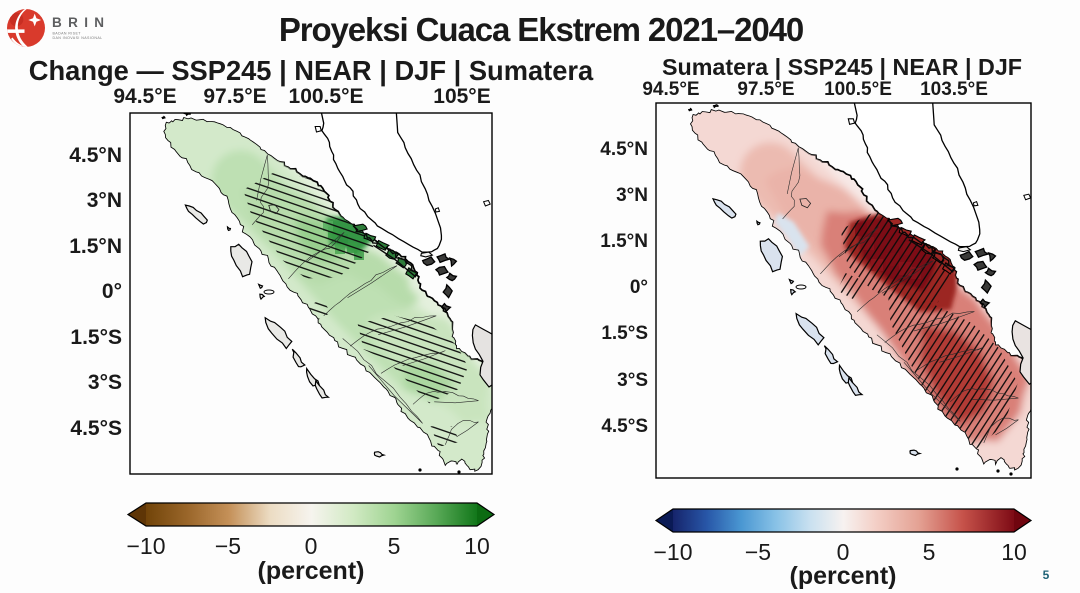  Describe the element at coordinates (954, 89) in the screenshot. I see `svg-text: 103.5°E` at that location.